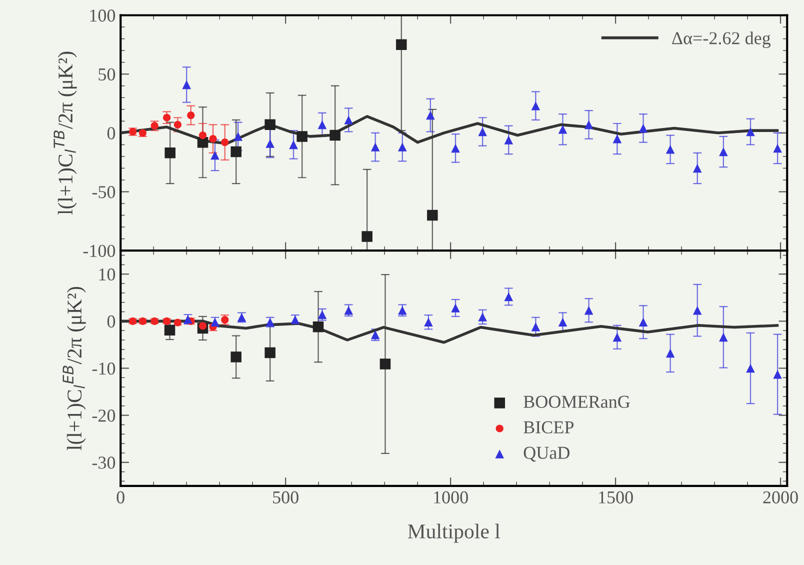 The height and width of the screenshot is (565, 804). I want to click on y-tick-label: 50, so click(107, 74).